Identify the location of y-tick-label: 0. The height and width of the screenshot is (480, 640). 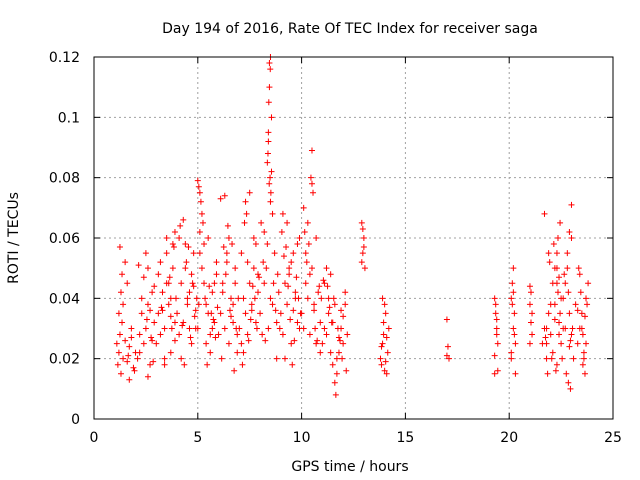
(75, 420).